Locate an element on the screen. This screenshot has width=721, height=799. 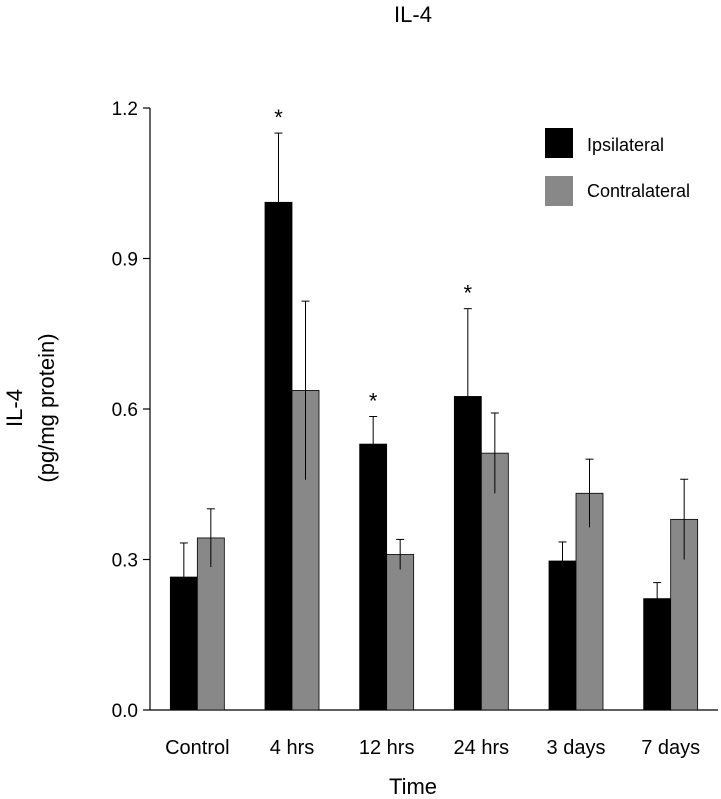
y-axis-label-group: IL-4 (pg/mg protein) is located at coordinates (30, 407).